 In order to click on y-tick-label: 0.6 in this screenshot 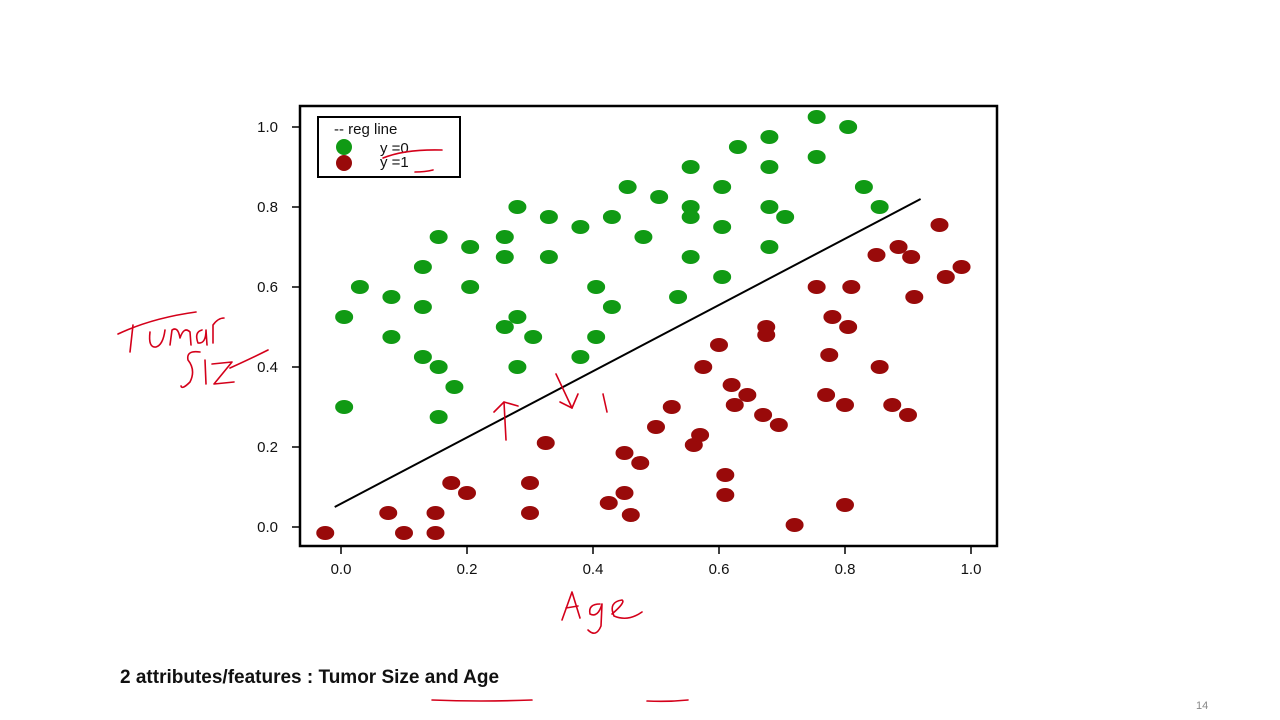, I will do `click(267, 287)`.